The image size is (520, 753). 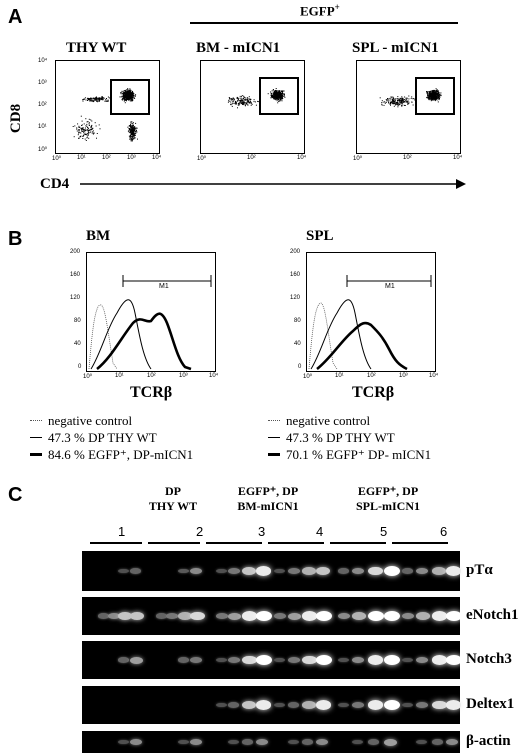 I want to click on b2-xtick-4: 10⁴, so click(x=434, y=376).